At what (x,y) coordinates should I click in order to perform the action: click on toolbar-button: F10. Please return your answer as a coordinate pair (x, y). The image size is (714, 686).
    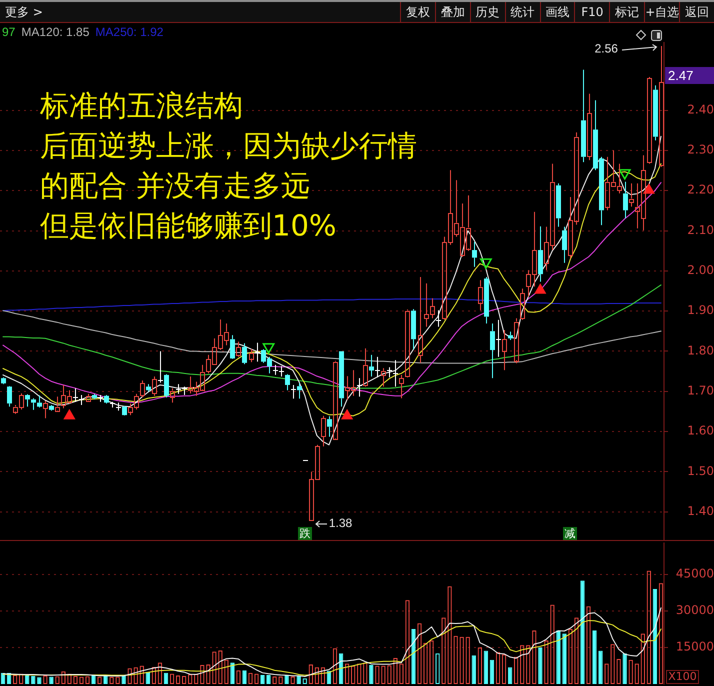
    Looking at the image, I should click on (592, 12).